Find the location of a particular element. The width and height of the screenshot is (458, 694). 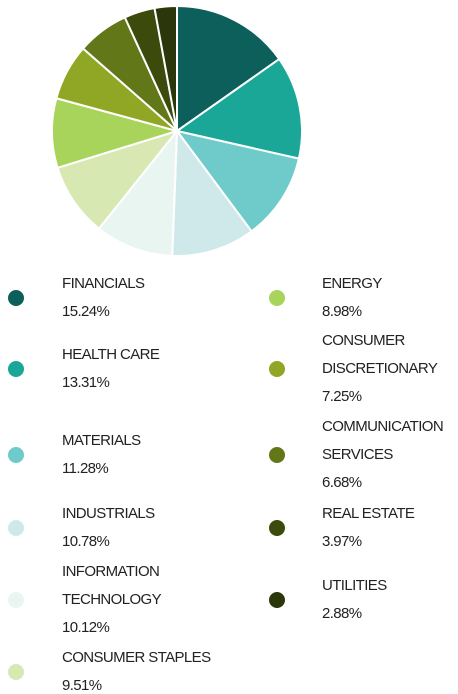

legend-label: MATERIALS is located at coordinates (101, 440).